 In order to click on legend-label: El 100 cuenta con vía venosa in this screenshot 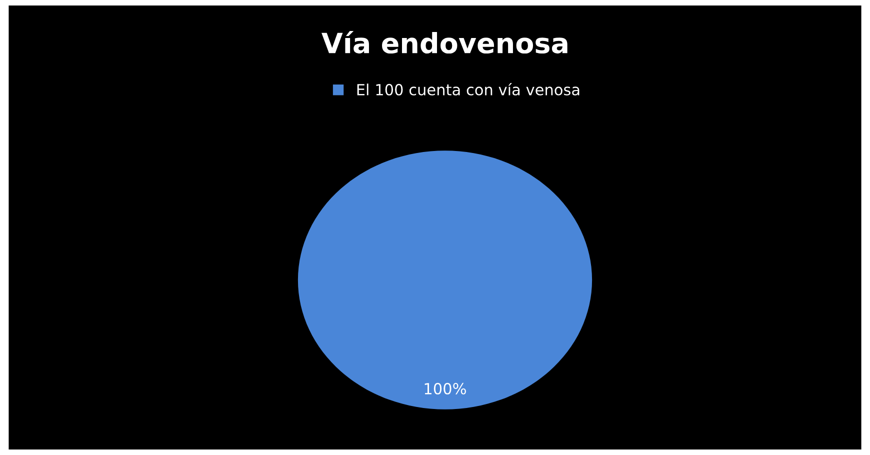, I will do `click(468, 89)`.